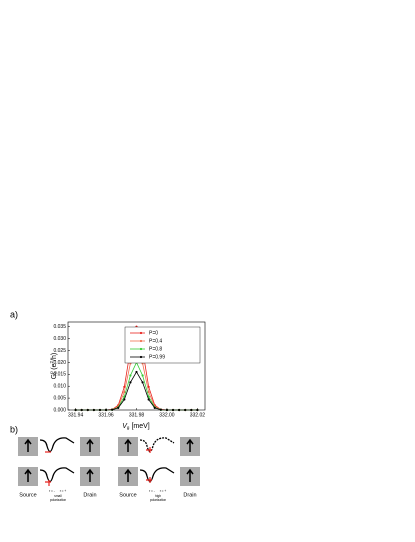  What do you see at coordinates (76, 415) in the screenshot?
I see `x-tick-label: 331.94` at bounding box center [76, 415].